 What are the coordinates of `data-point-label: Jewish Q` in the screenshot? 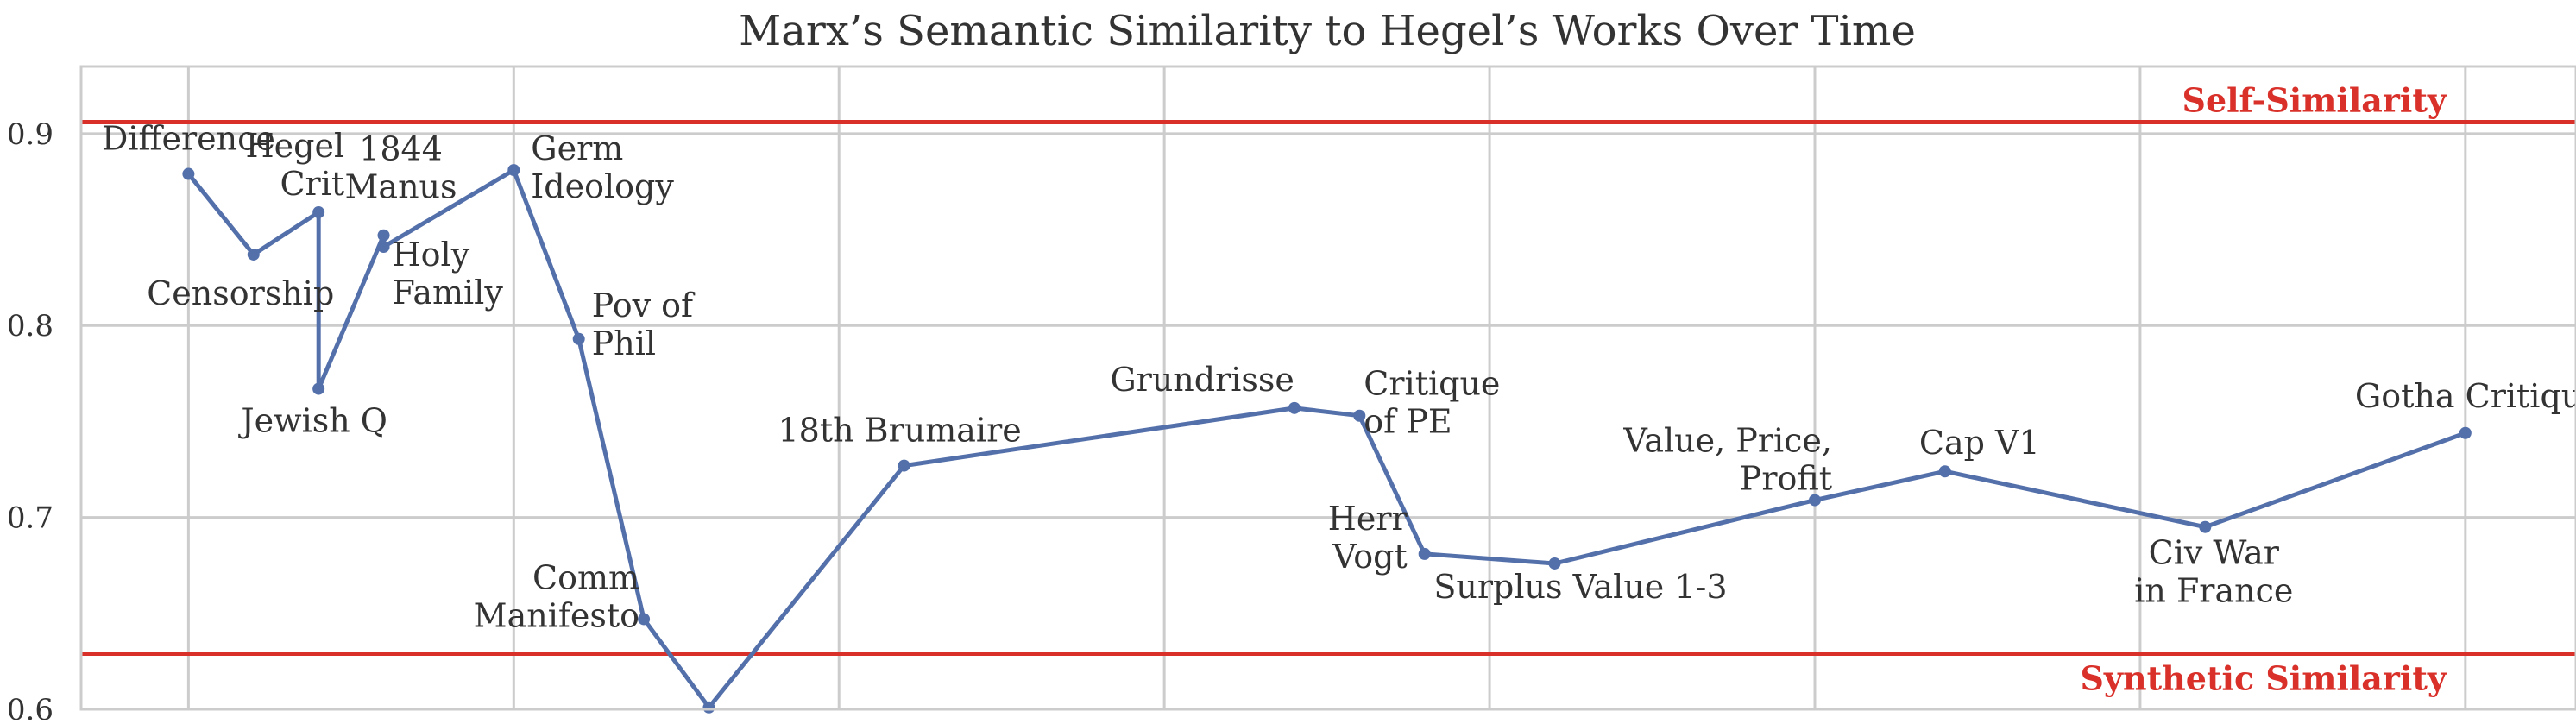 It's located at (312, 421).